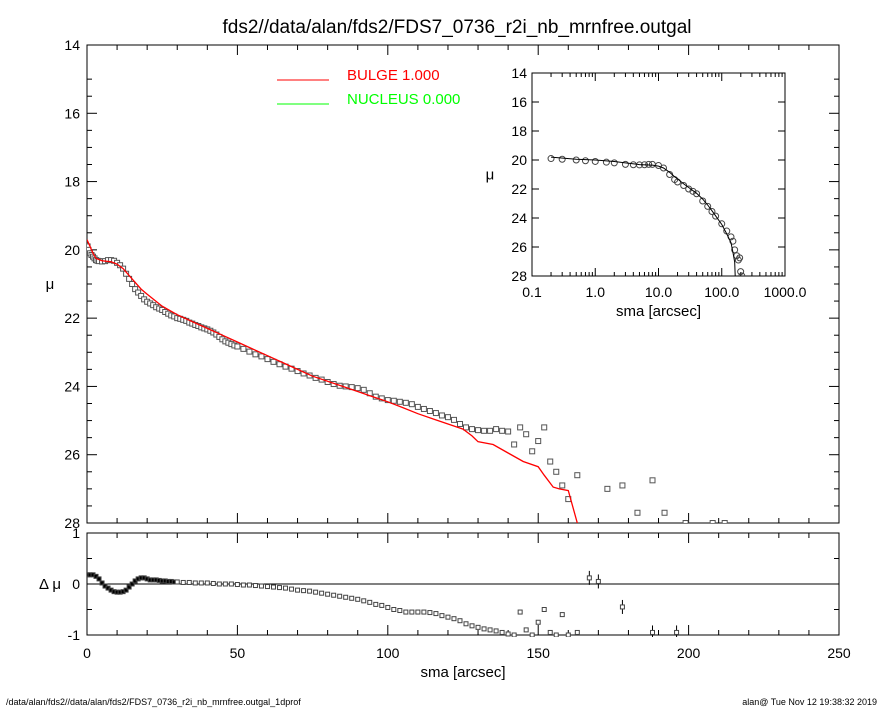 The height and width of the screenshot is (708, 885). What do you see at coordinates (72, 45) in the screenshot?
I see `main-ytick-label: 14` at bounding box center [72, 45].